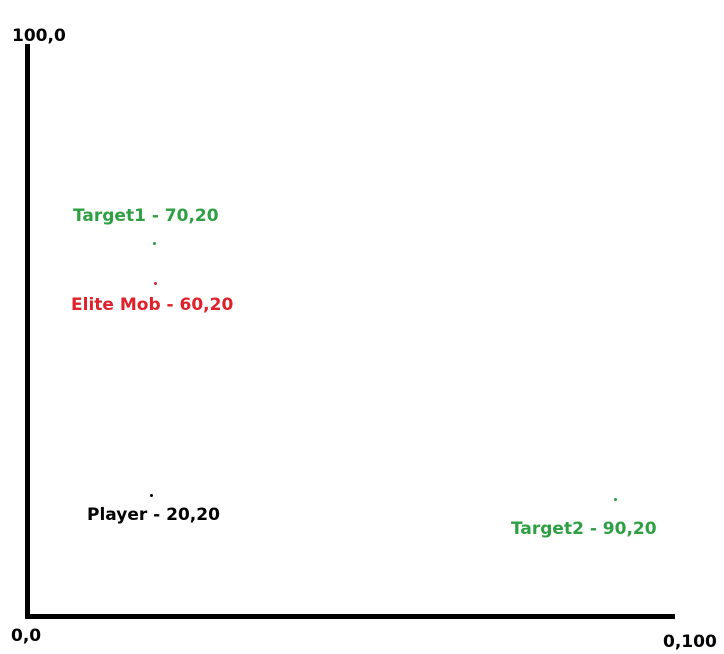 The width and height of the screenshot is (724, 654). What do you see at coordinates (151, 495) in the screenshot?
I see `player-dot` at bounding box center [151, 495].